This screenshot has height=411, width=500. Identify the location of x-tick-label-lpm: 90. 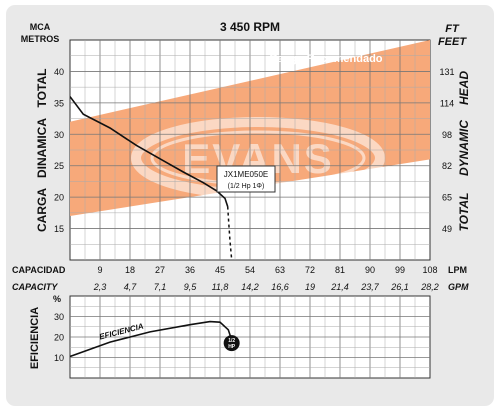
(370, 270).